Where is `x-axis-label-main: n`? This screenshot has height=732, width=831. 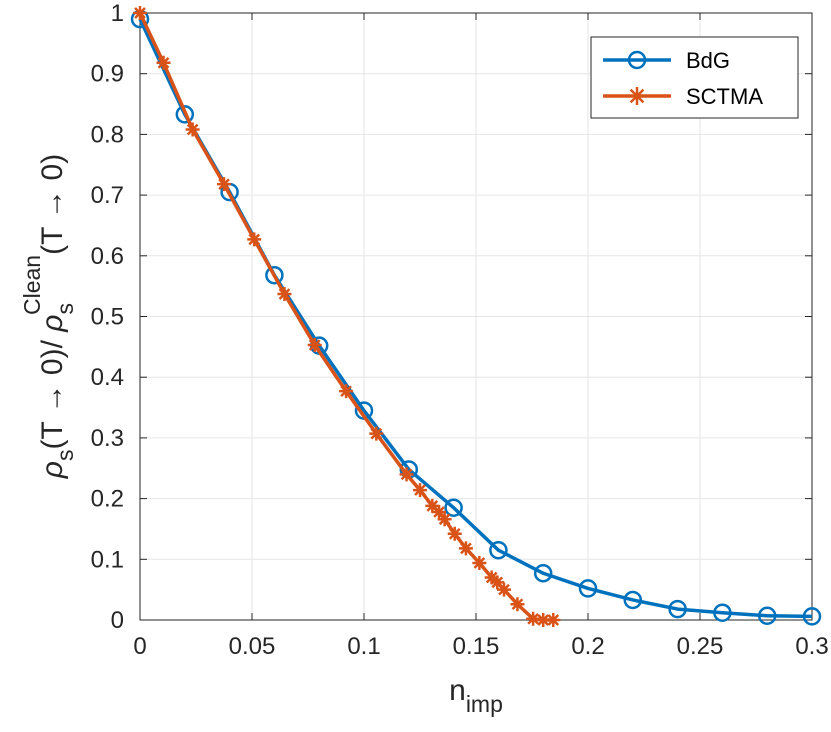
x-axis-label-main: n is located at coordinates (457, 690).